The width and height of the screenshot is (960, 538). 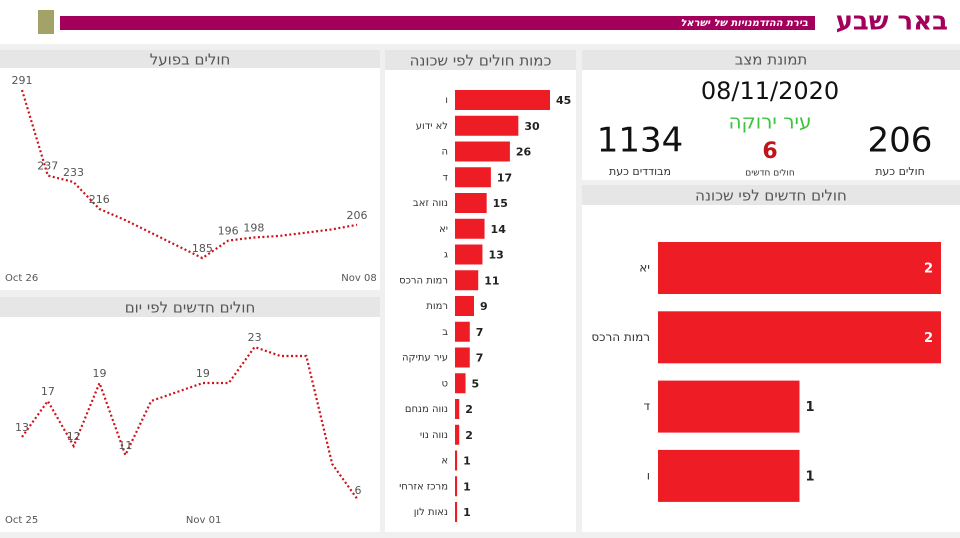 What do you see at coordinates (499, 229) in the screenshot?
I see `data-label: 14` at bounding box center [499, 229].